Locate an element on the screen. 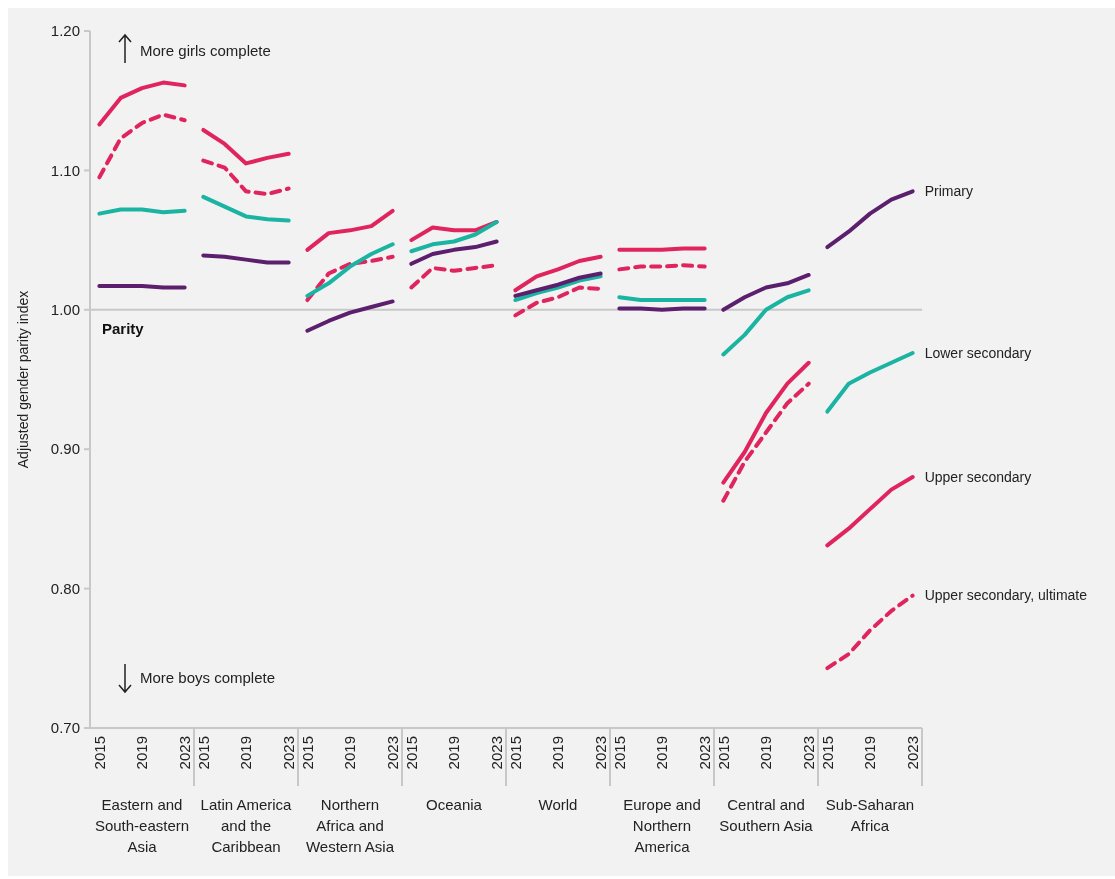  series-label: Lower secondary is located at coordinates (978, 352).